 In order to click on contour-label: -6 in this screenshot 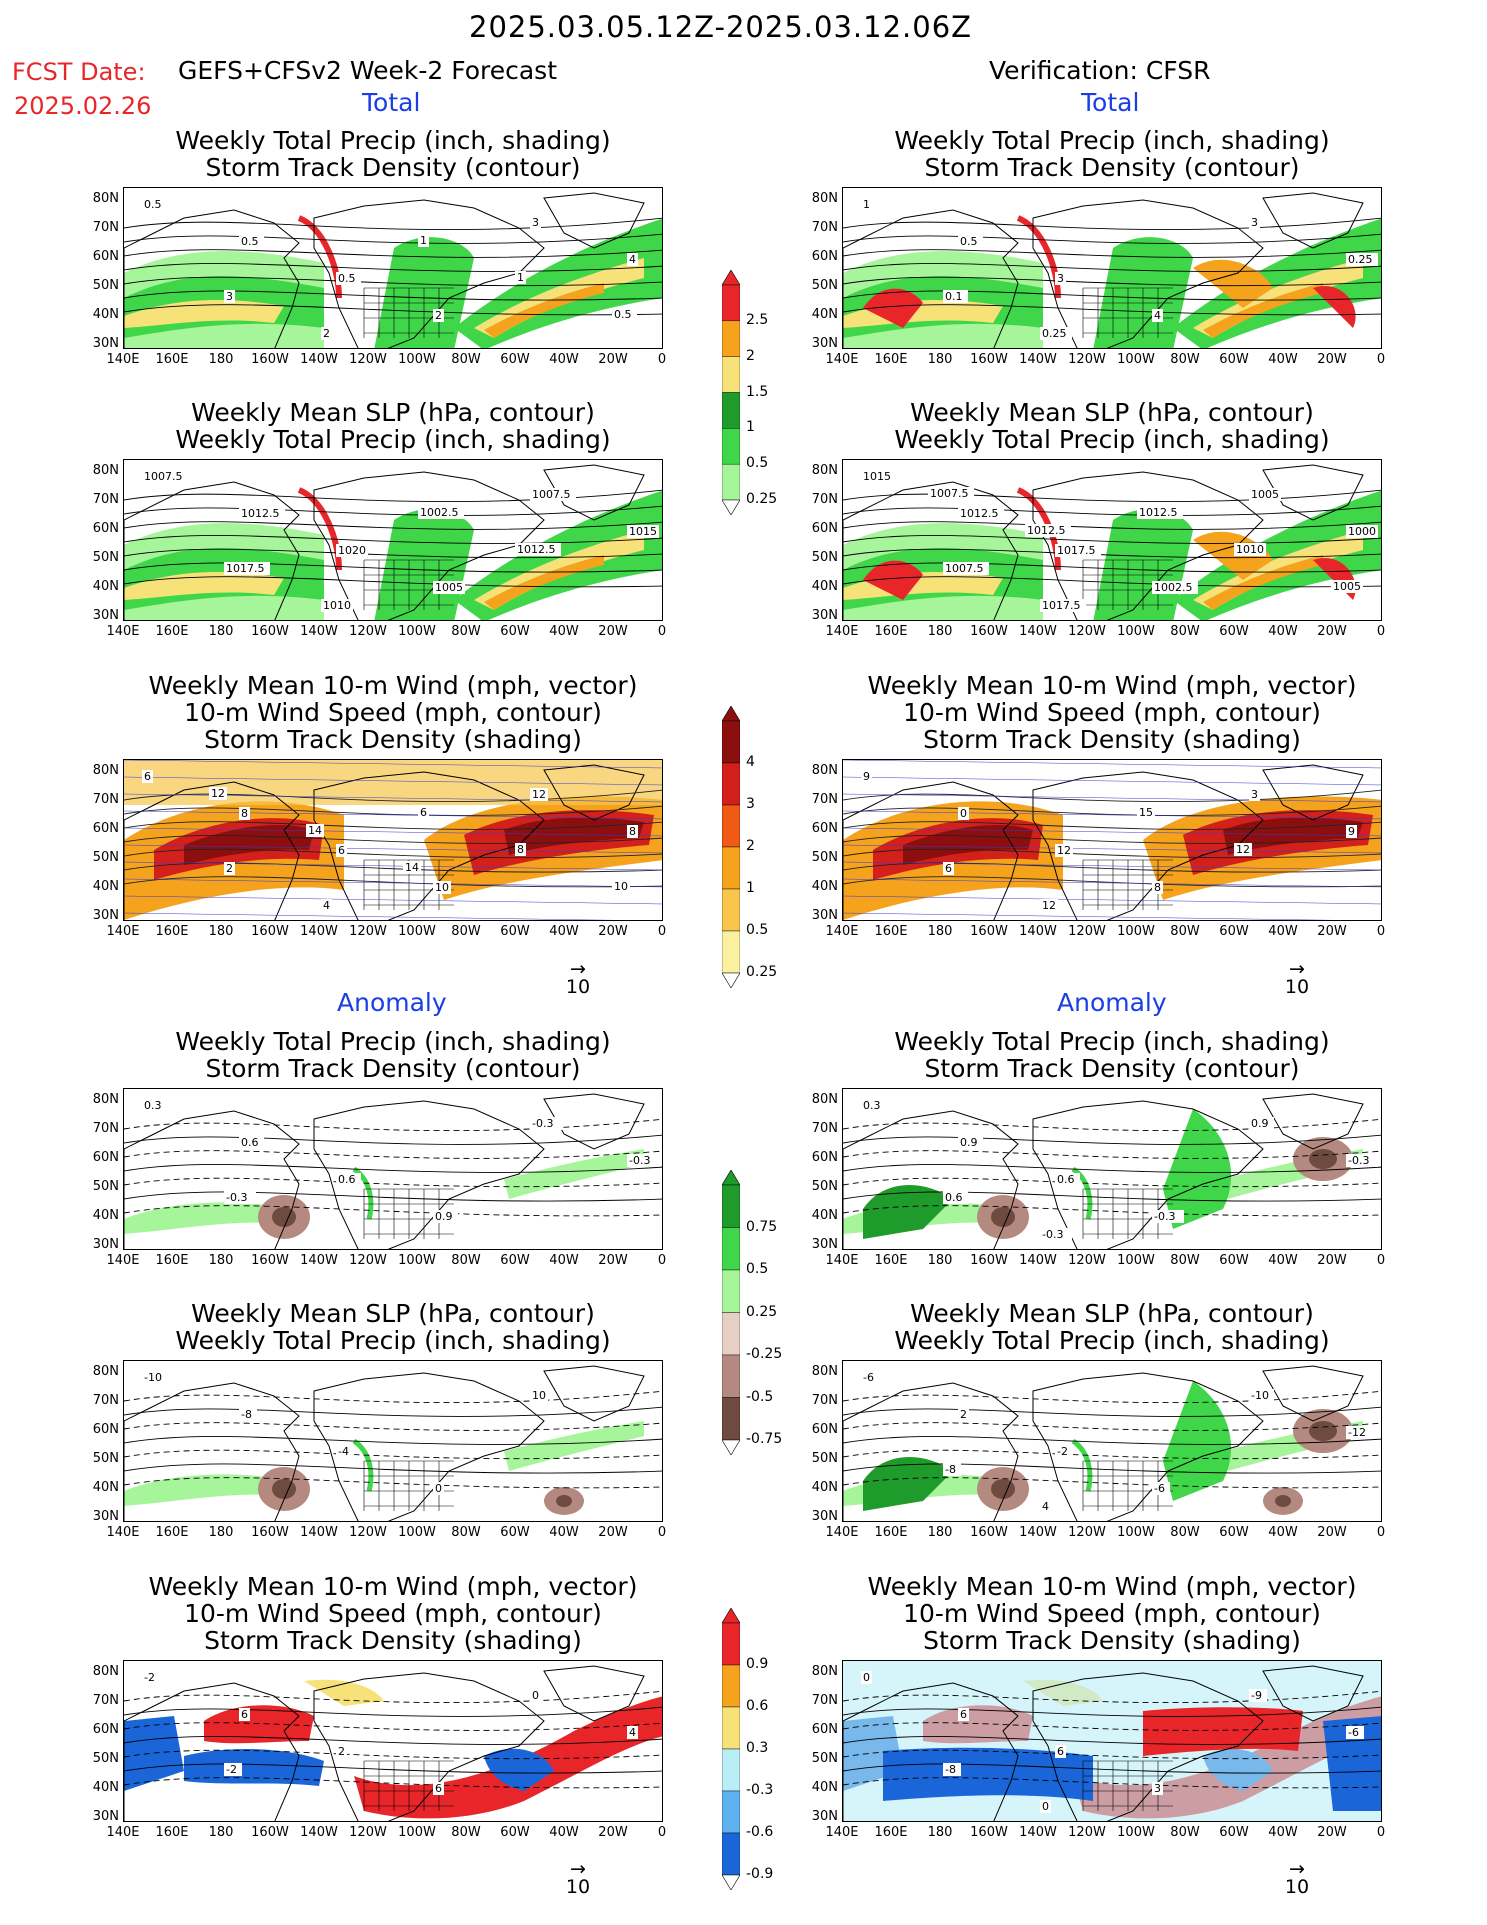, I will do `click(1355, 1732)`.